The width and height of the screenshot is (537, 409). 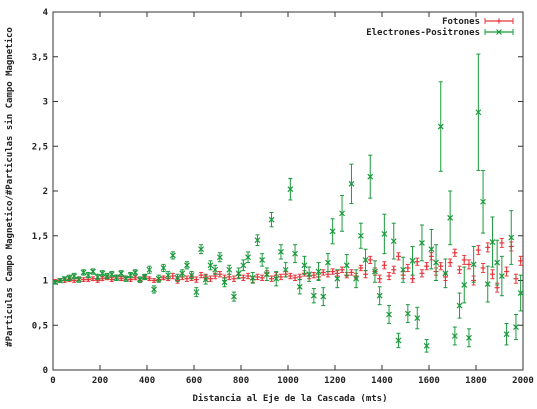 What do you see at coordinates (52, 381) in the screenshot?
I see `x-tick-label: 0` at bounding box center [52, 381].